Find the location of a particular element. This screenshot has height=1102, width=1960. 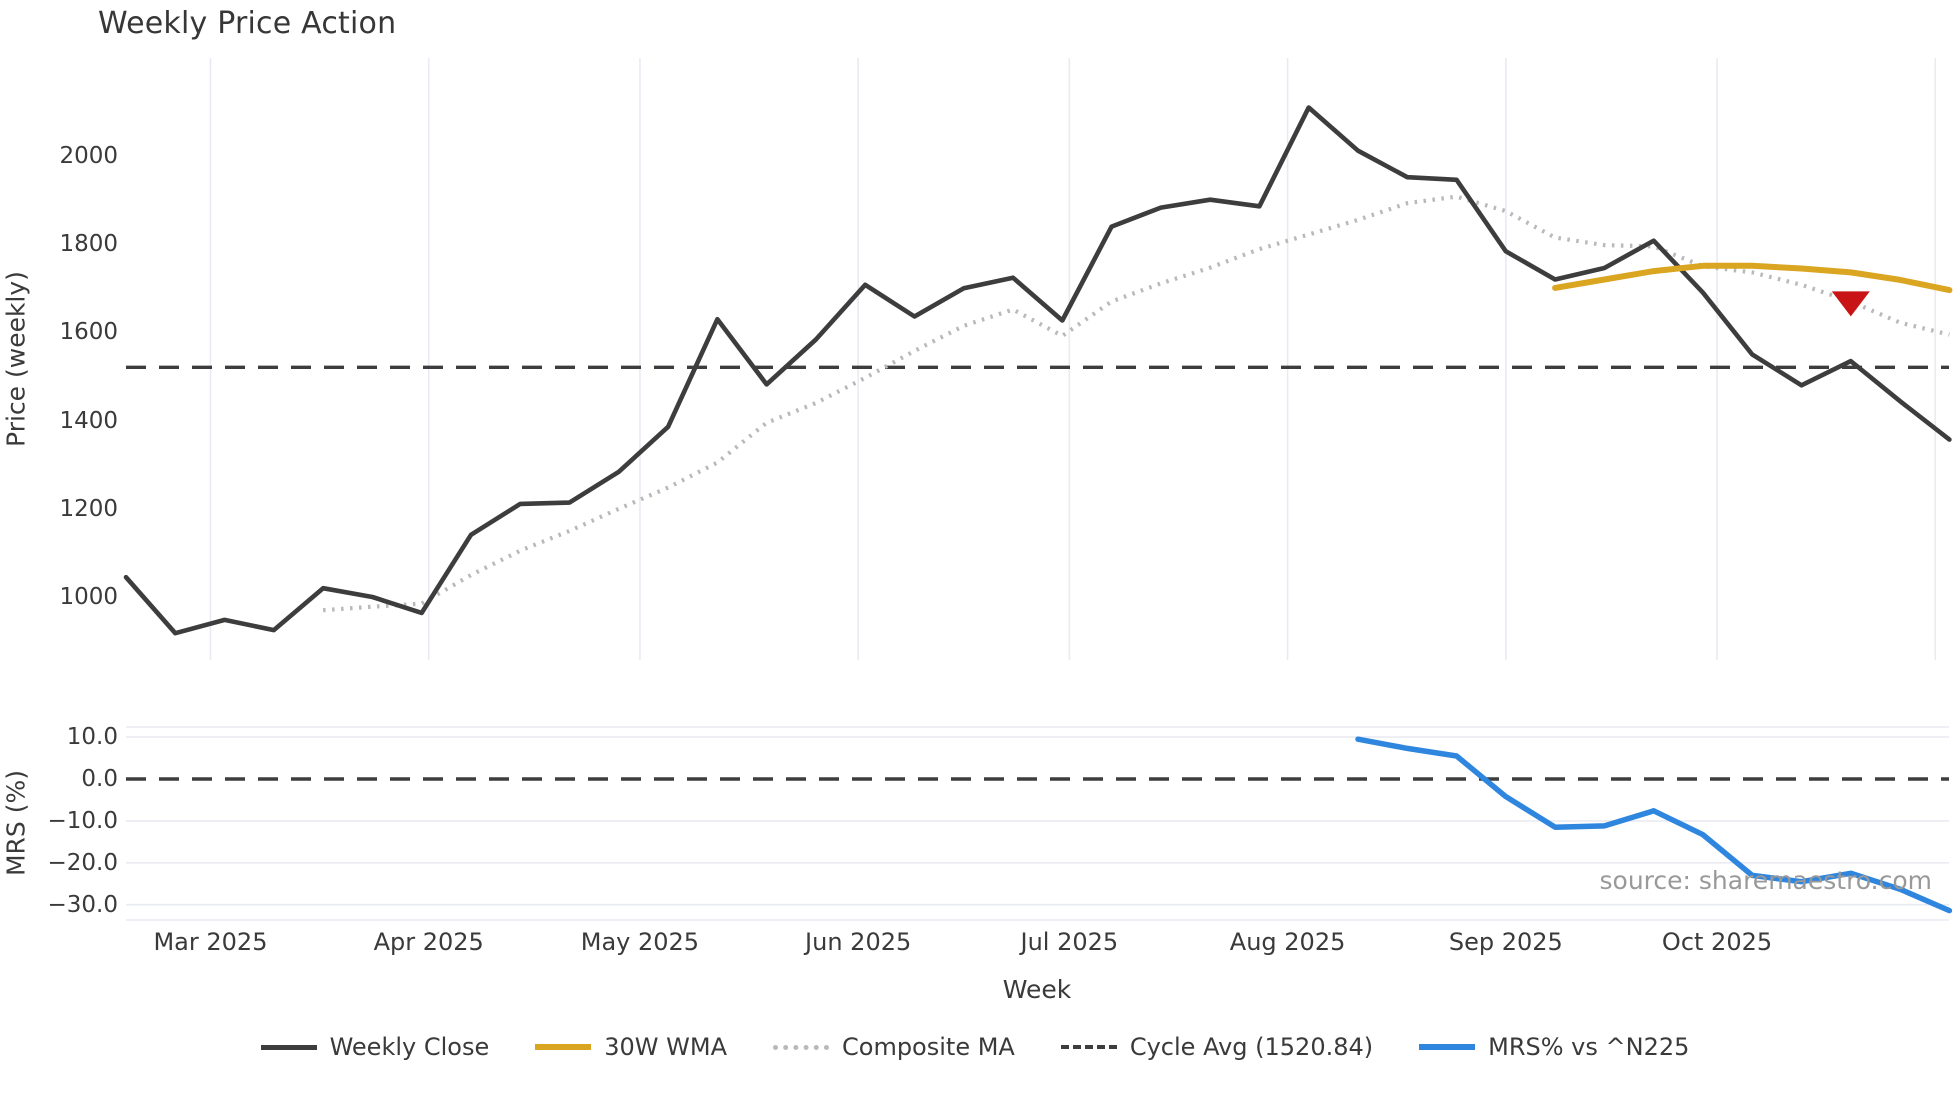

legend-item-mrs: MRS% vs ^N225 is located at coordinates (1554, 1047).